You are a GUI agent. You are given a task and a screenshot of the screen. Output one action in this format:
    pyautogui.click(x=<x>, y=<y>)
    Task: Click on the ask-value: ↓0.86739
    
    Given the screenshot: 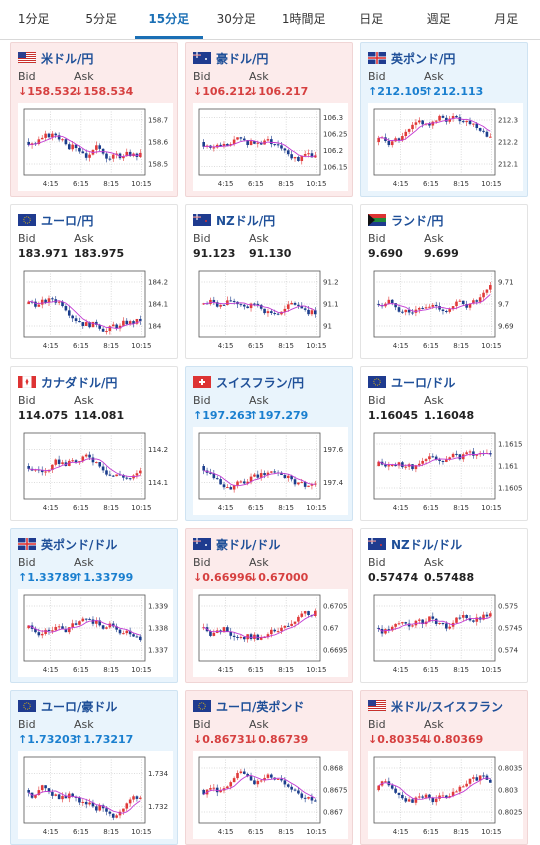 What is the action you would take?
    pyautogui.click(x=278, y=739)
    